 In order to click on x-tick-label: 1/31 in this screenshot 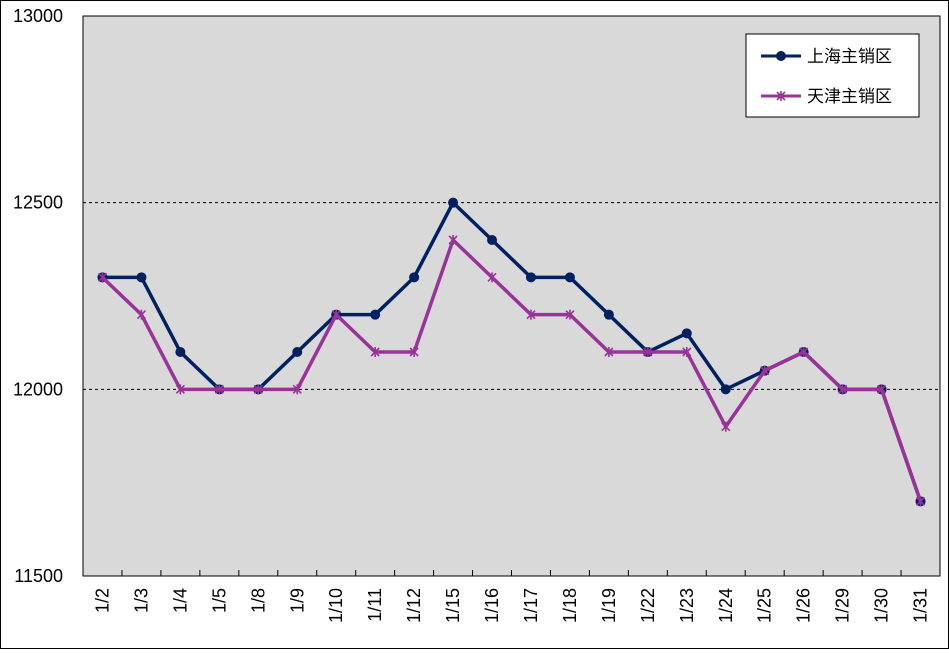, I will do `click(921, 605)`.